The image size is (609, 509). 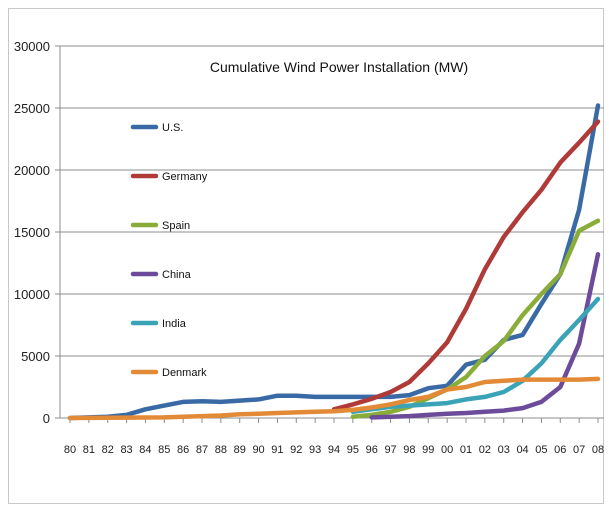 What do you see at coordinates (334, 398) in the screenshot?
I see `series-line-denmark` at bounding box center [334, 398].